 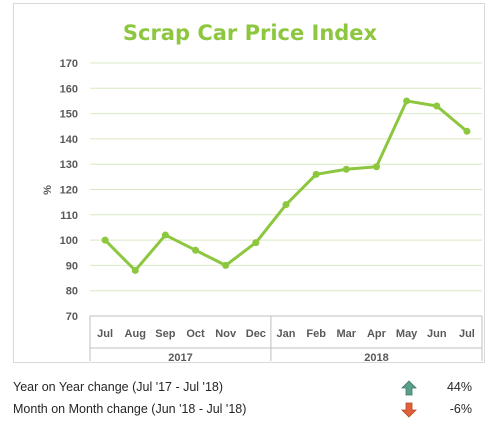 I want to click on y-tick-layer: 70 80 90 100 110 120 130 140 150 160 170, so click(x=69, y=190).